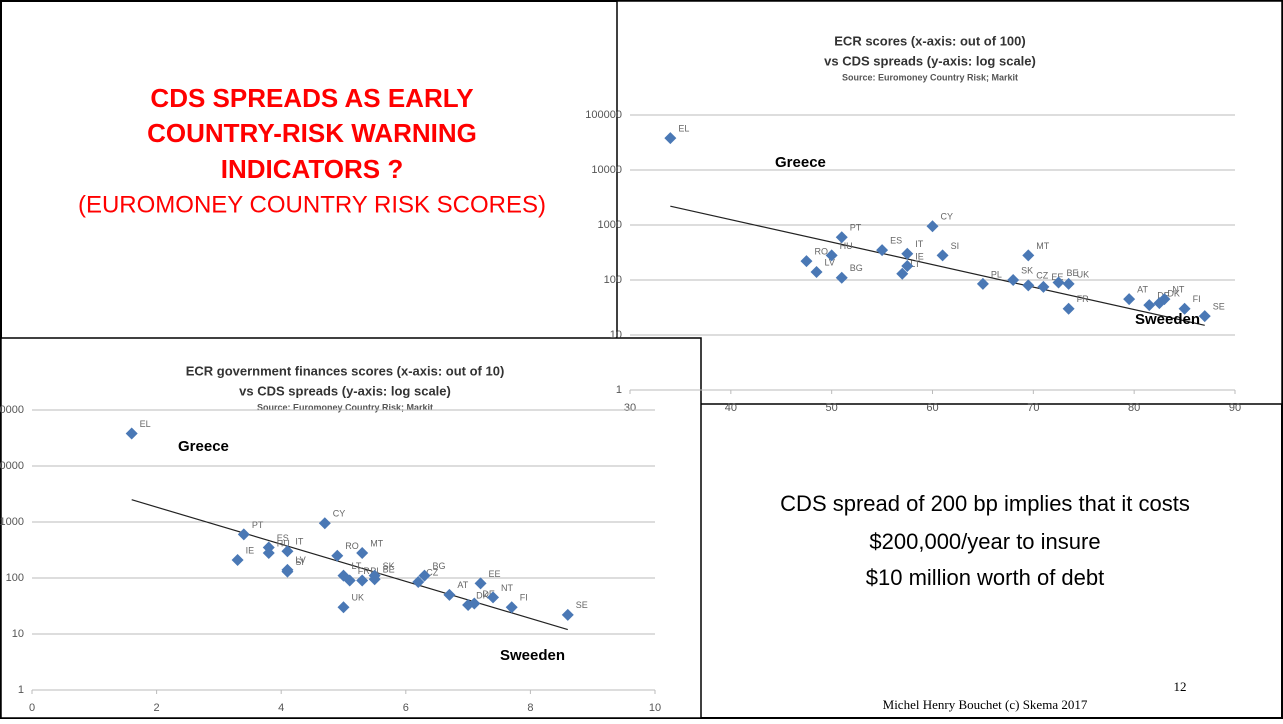  Describe the element at coordinates (281, 708) in the screenshot. I see `x-tick-label: 4` at that location.